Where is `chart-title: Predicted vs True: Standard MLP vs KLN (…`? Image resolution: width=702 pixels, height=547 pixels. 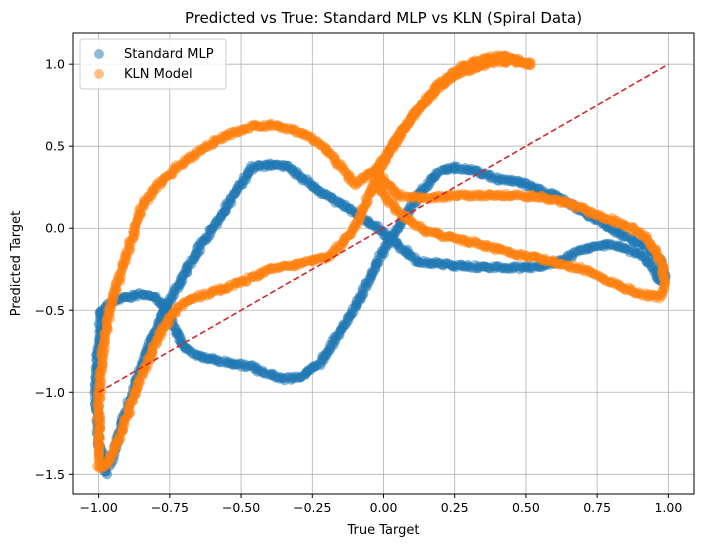 chart-title: Predicted vs True: Standard MLP vs KLN (… is located at coordinates (383, 18).